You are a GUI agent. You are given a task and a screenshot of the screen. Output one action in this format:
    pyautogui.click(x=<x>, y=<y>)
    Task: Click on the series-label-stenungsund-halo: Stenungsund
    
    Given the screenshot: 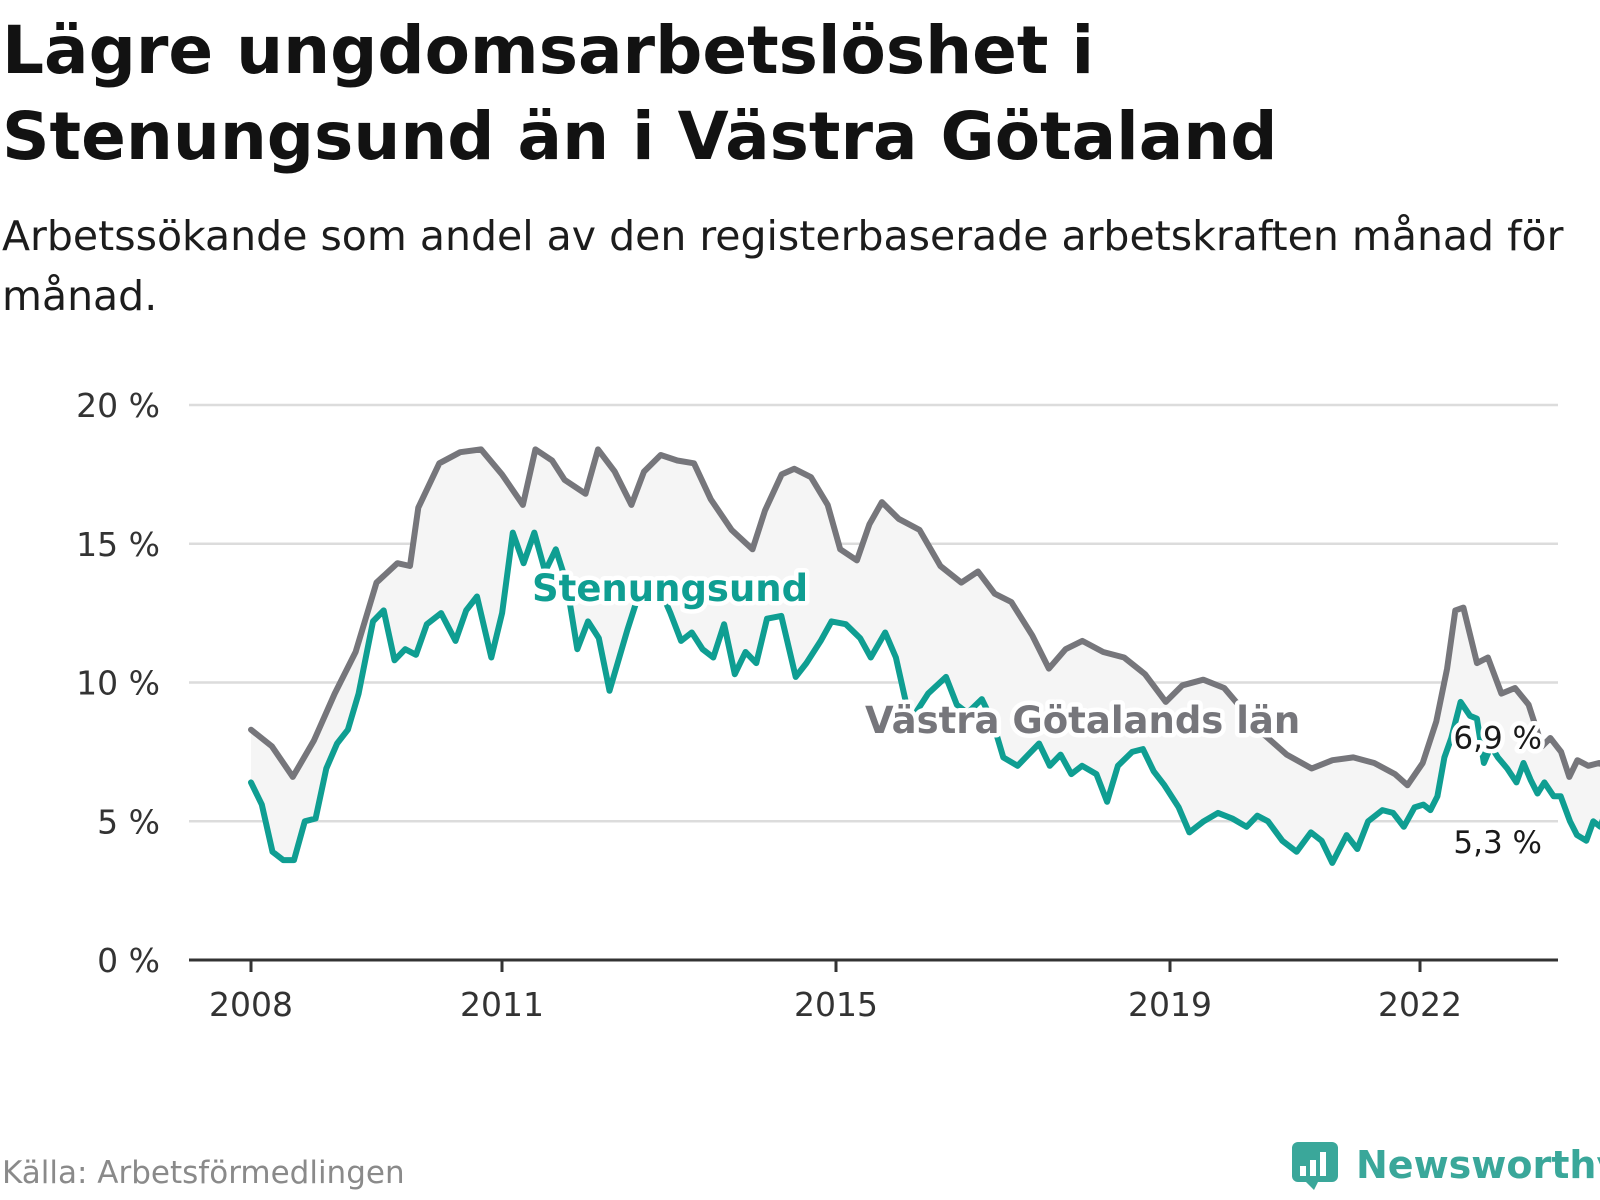 What is the action you would take?
    pyautogui.click(x=670, y=588)
    